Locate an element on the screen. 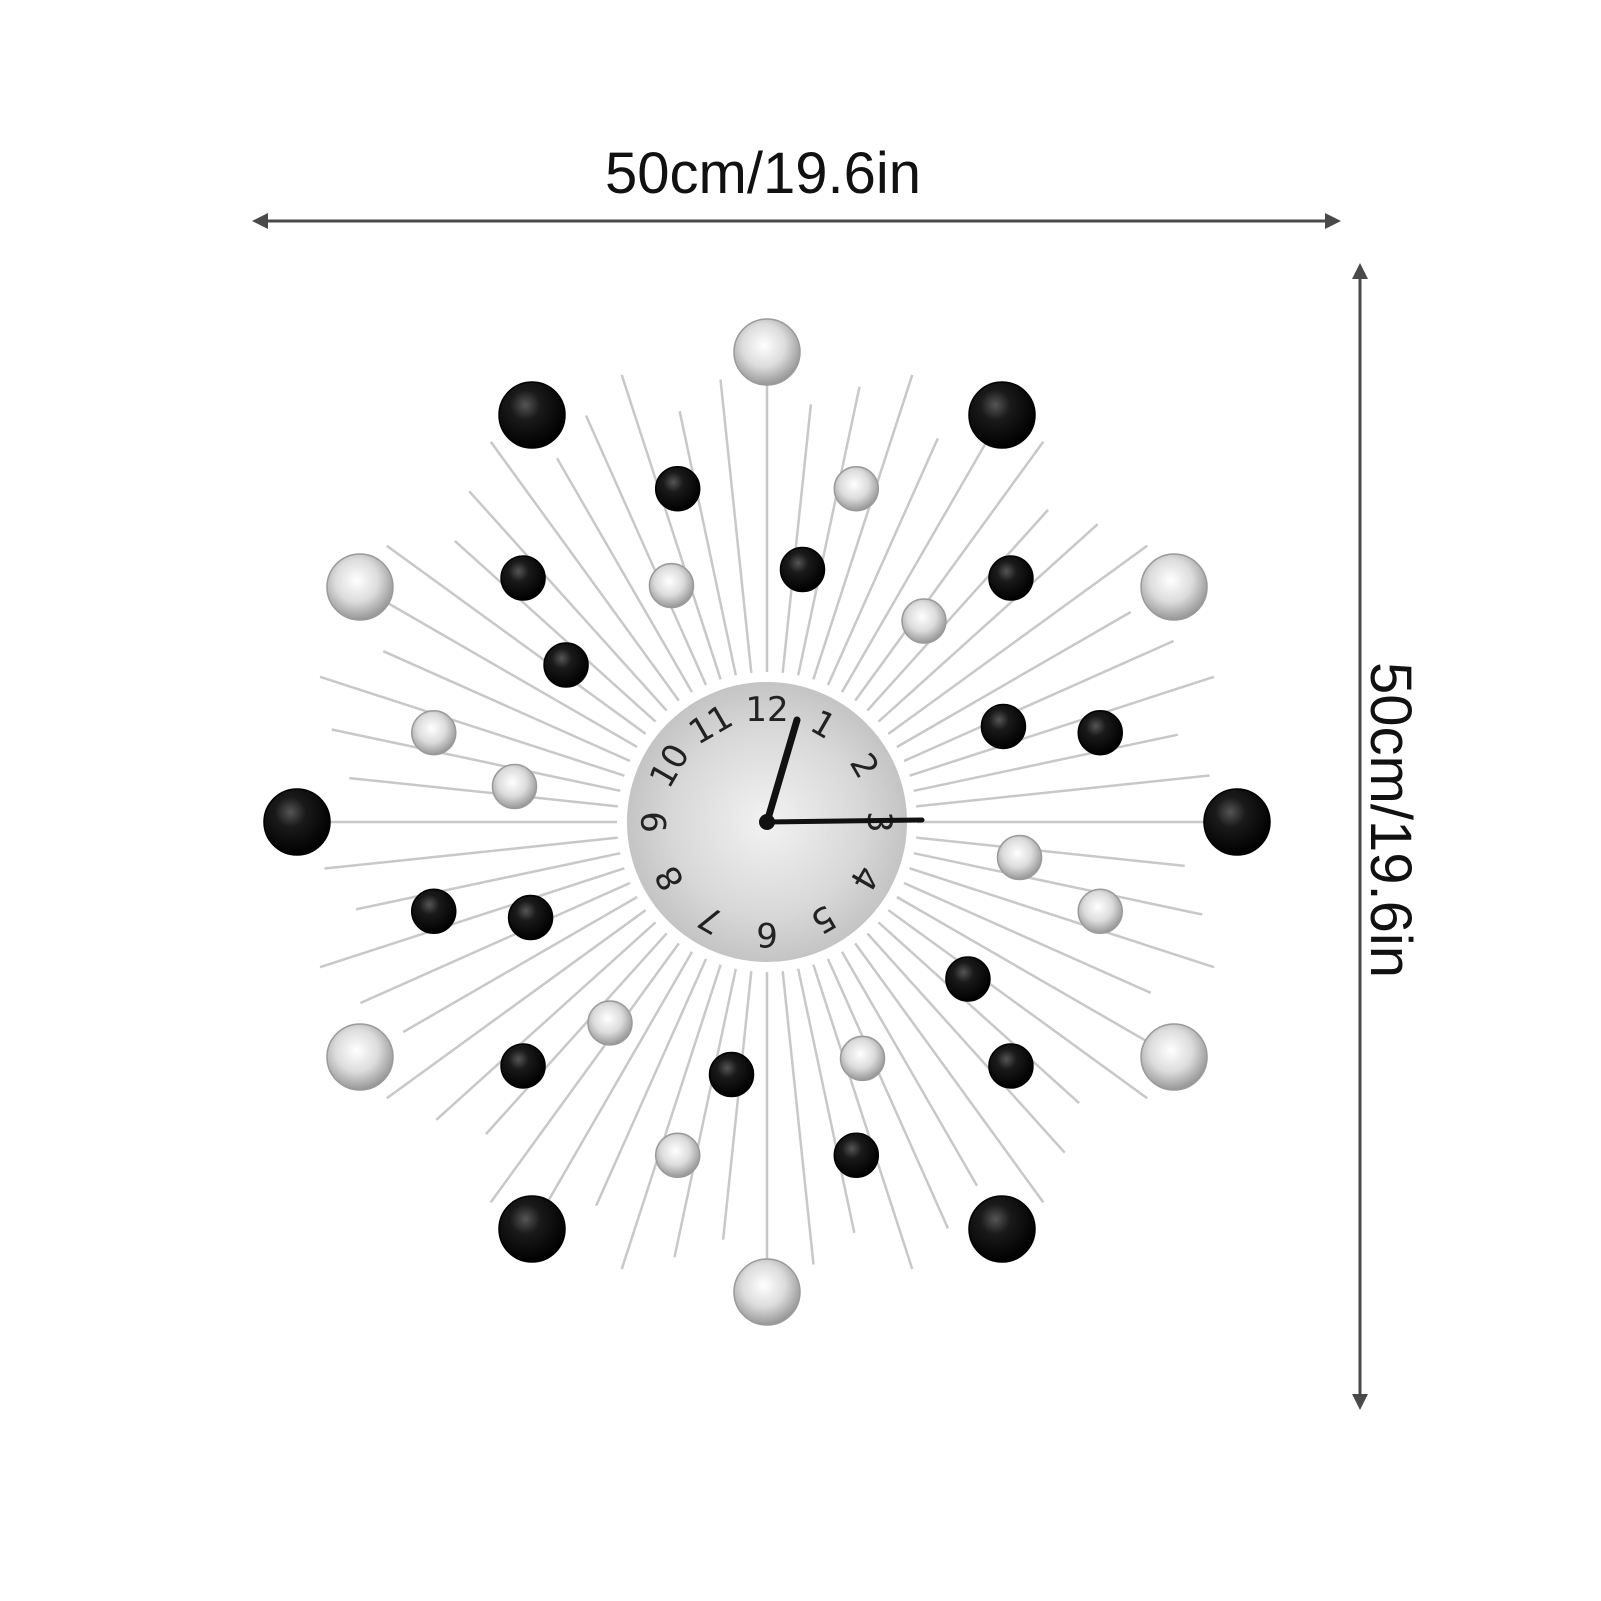 This screenshot has width=1601, height=1601. clock-numeral: 12 is located at coordinates (766, 710).